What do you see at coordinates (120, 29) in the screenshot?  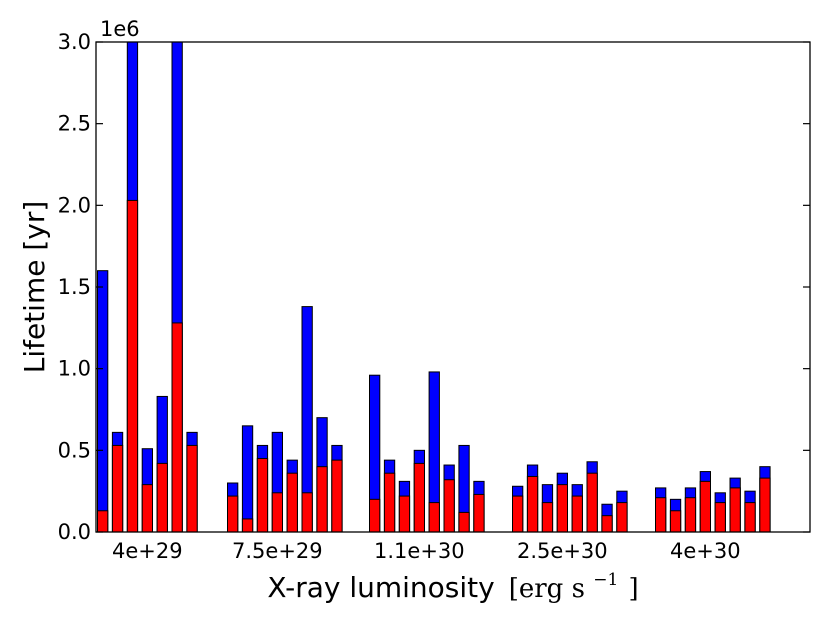 I see `y-offset-label: 1e6` at bounding box center [120, 29].